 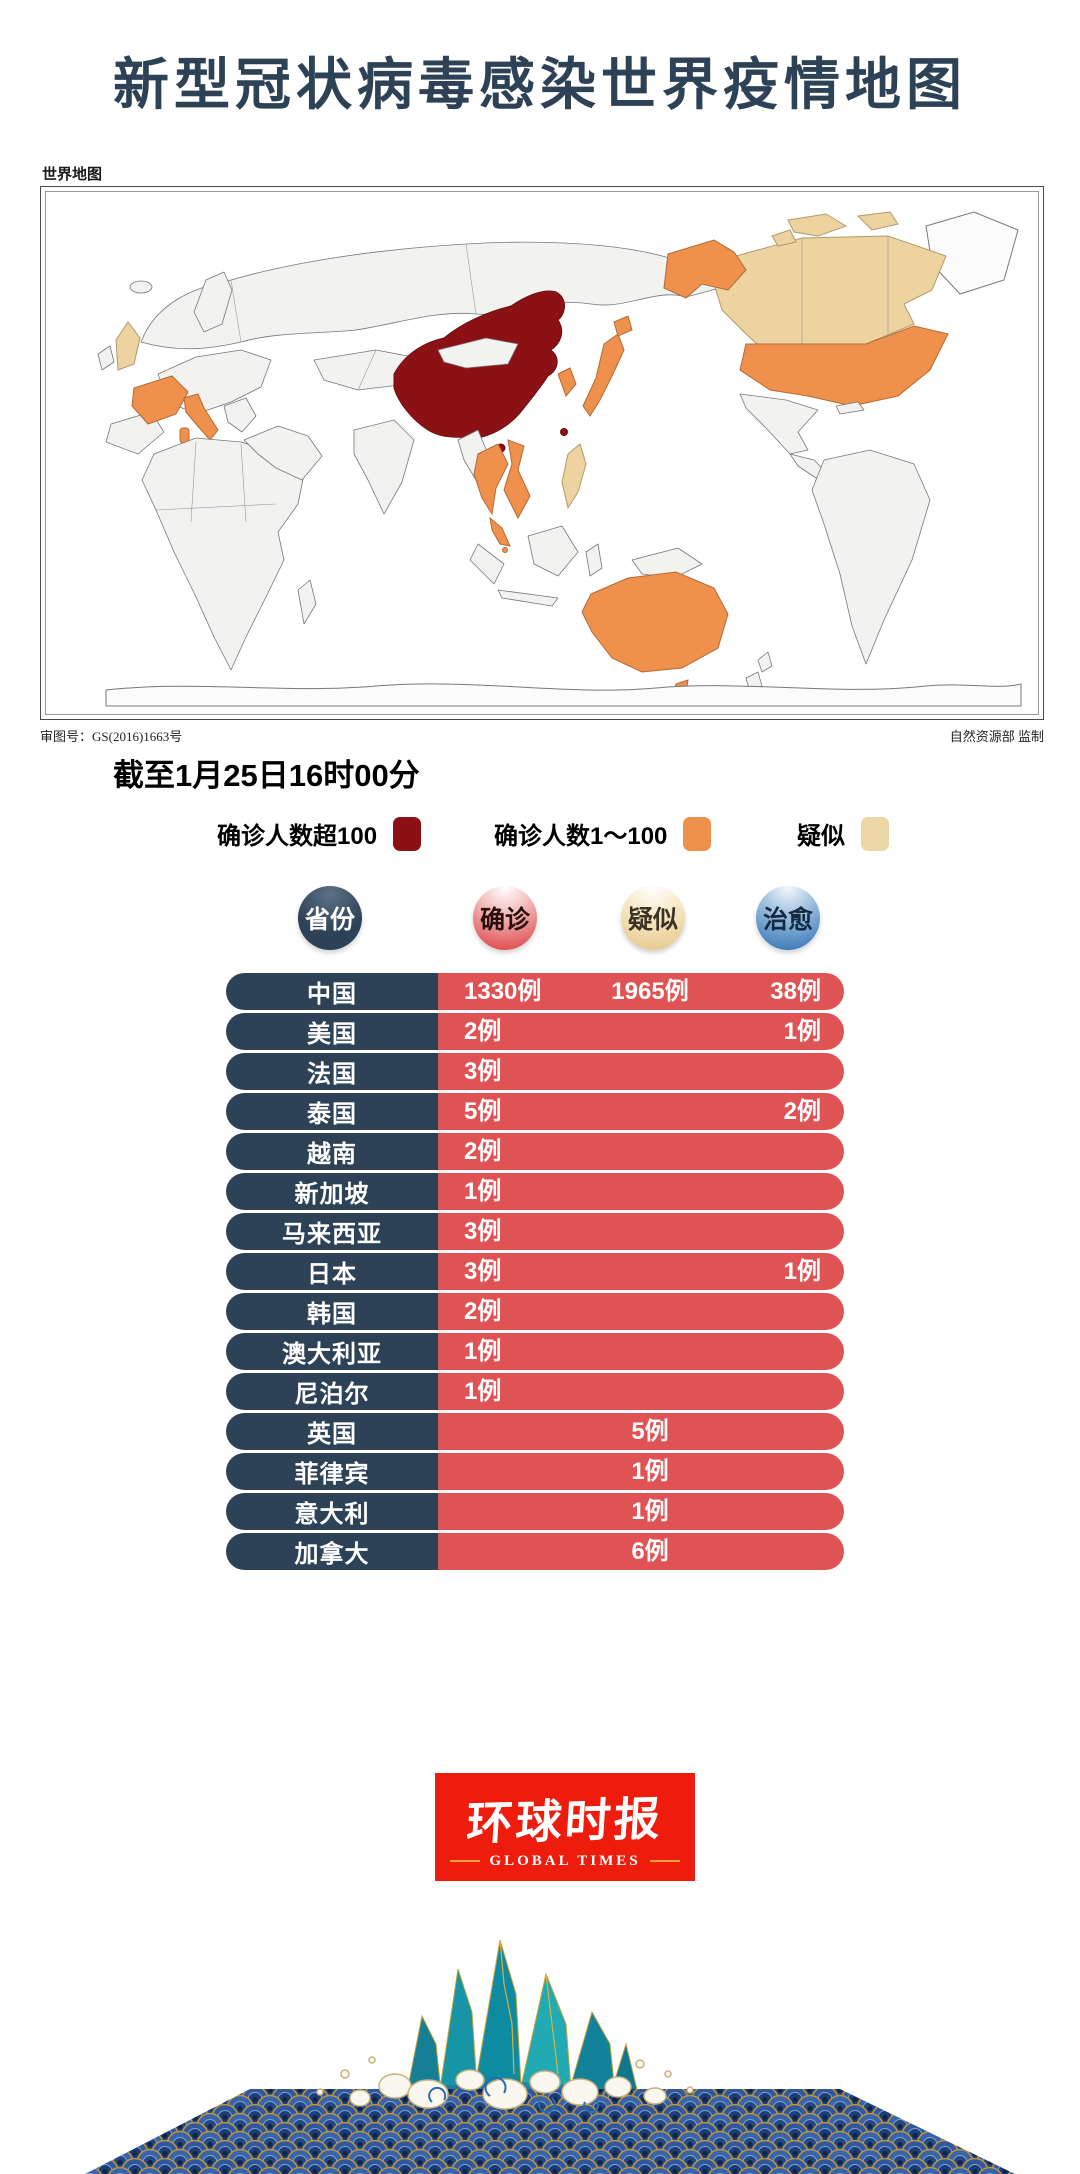 I want to click on table-row-nepal: 尼泊尔 1例, so click(x=535, y=1391).